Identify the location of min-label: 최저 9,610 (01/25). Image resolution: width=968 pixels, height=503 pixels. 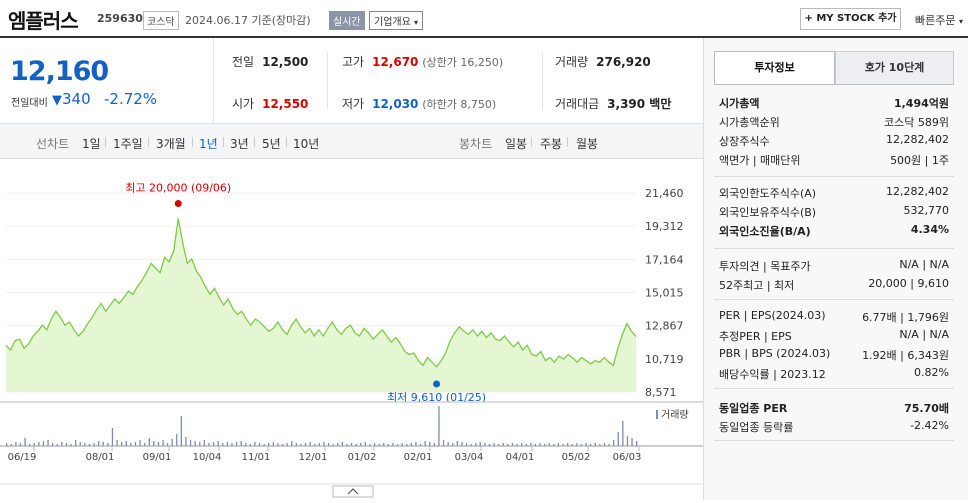
(436, 397).